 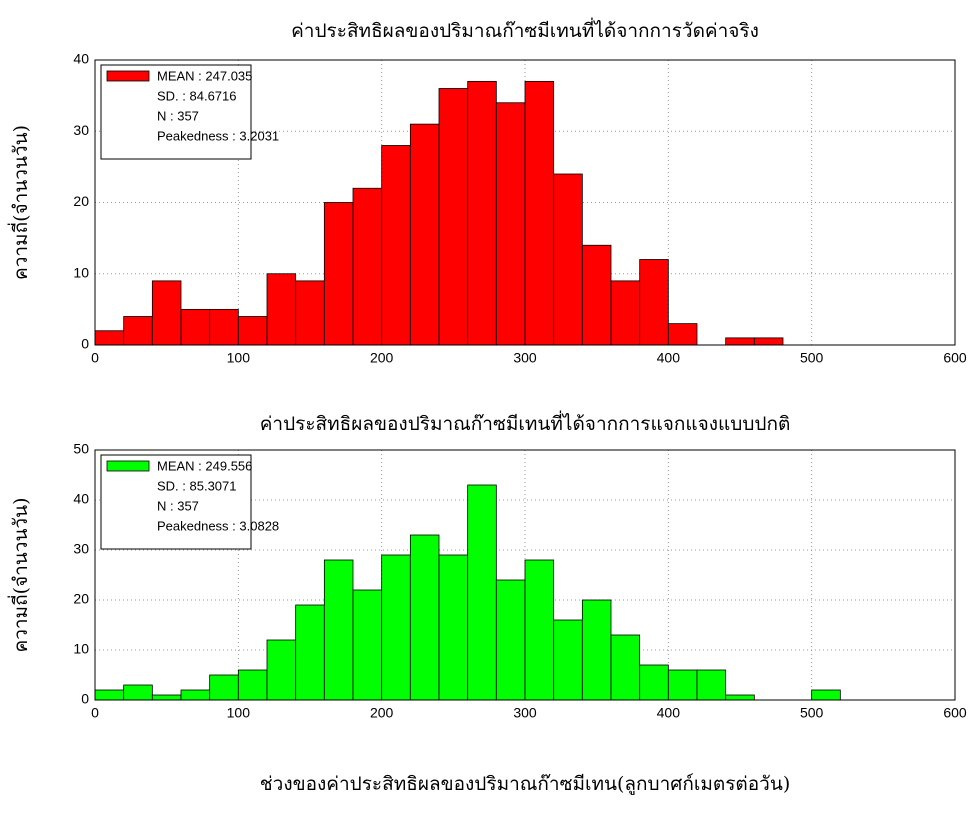 I want to click on legend-text: SD. : 85.3071, so click(x=197, y=485).